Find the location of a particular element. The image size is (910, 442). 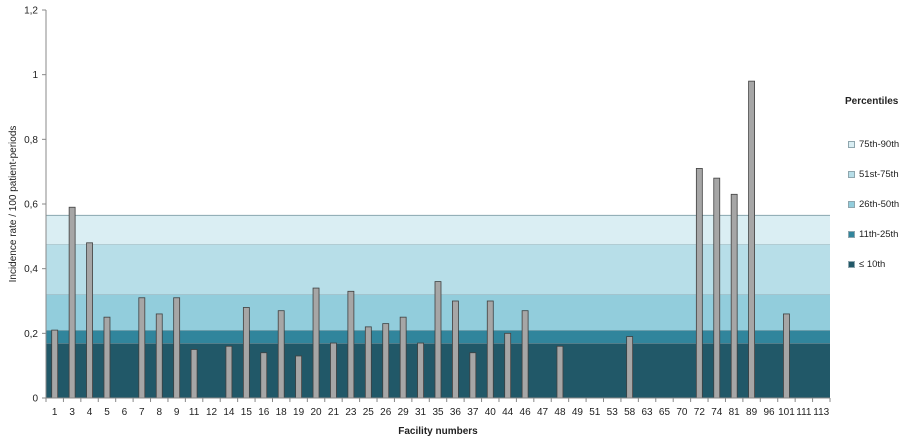

x-tick-label: 101 is located at coordinates (786, 412).